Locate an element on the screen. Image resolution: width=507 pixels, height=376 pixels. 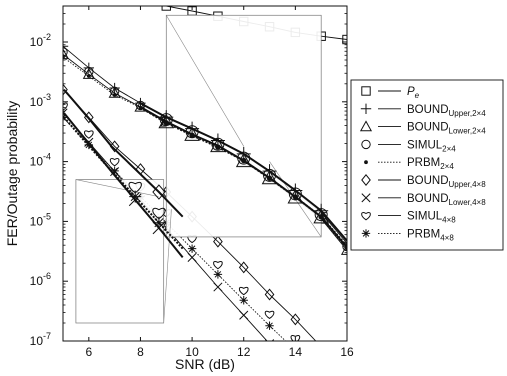
legend-marker-triangle is located at coordinates (366, 126).